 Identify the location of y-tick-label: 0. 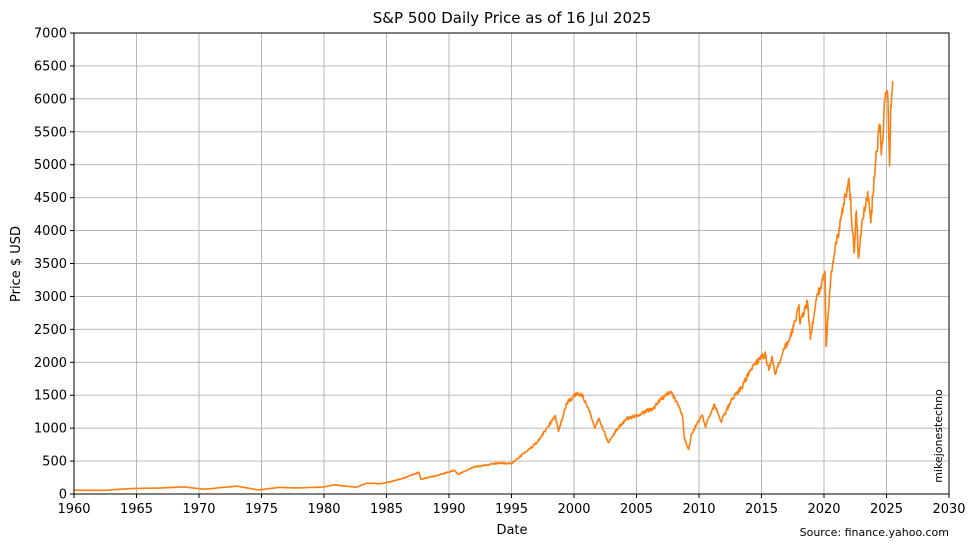
(63, 495).